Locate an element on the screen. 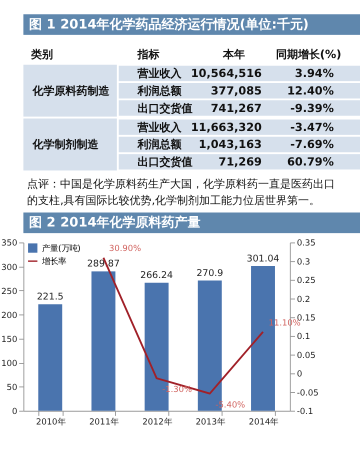 The height and width of the screenshot is (456, 360). text: 类别 is located at coordinates (41, 55).